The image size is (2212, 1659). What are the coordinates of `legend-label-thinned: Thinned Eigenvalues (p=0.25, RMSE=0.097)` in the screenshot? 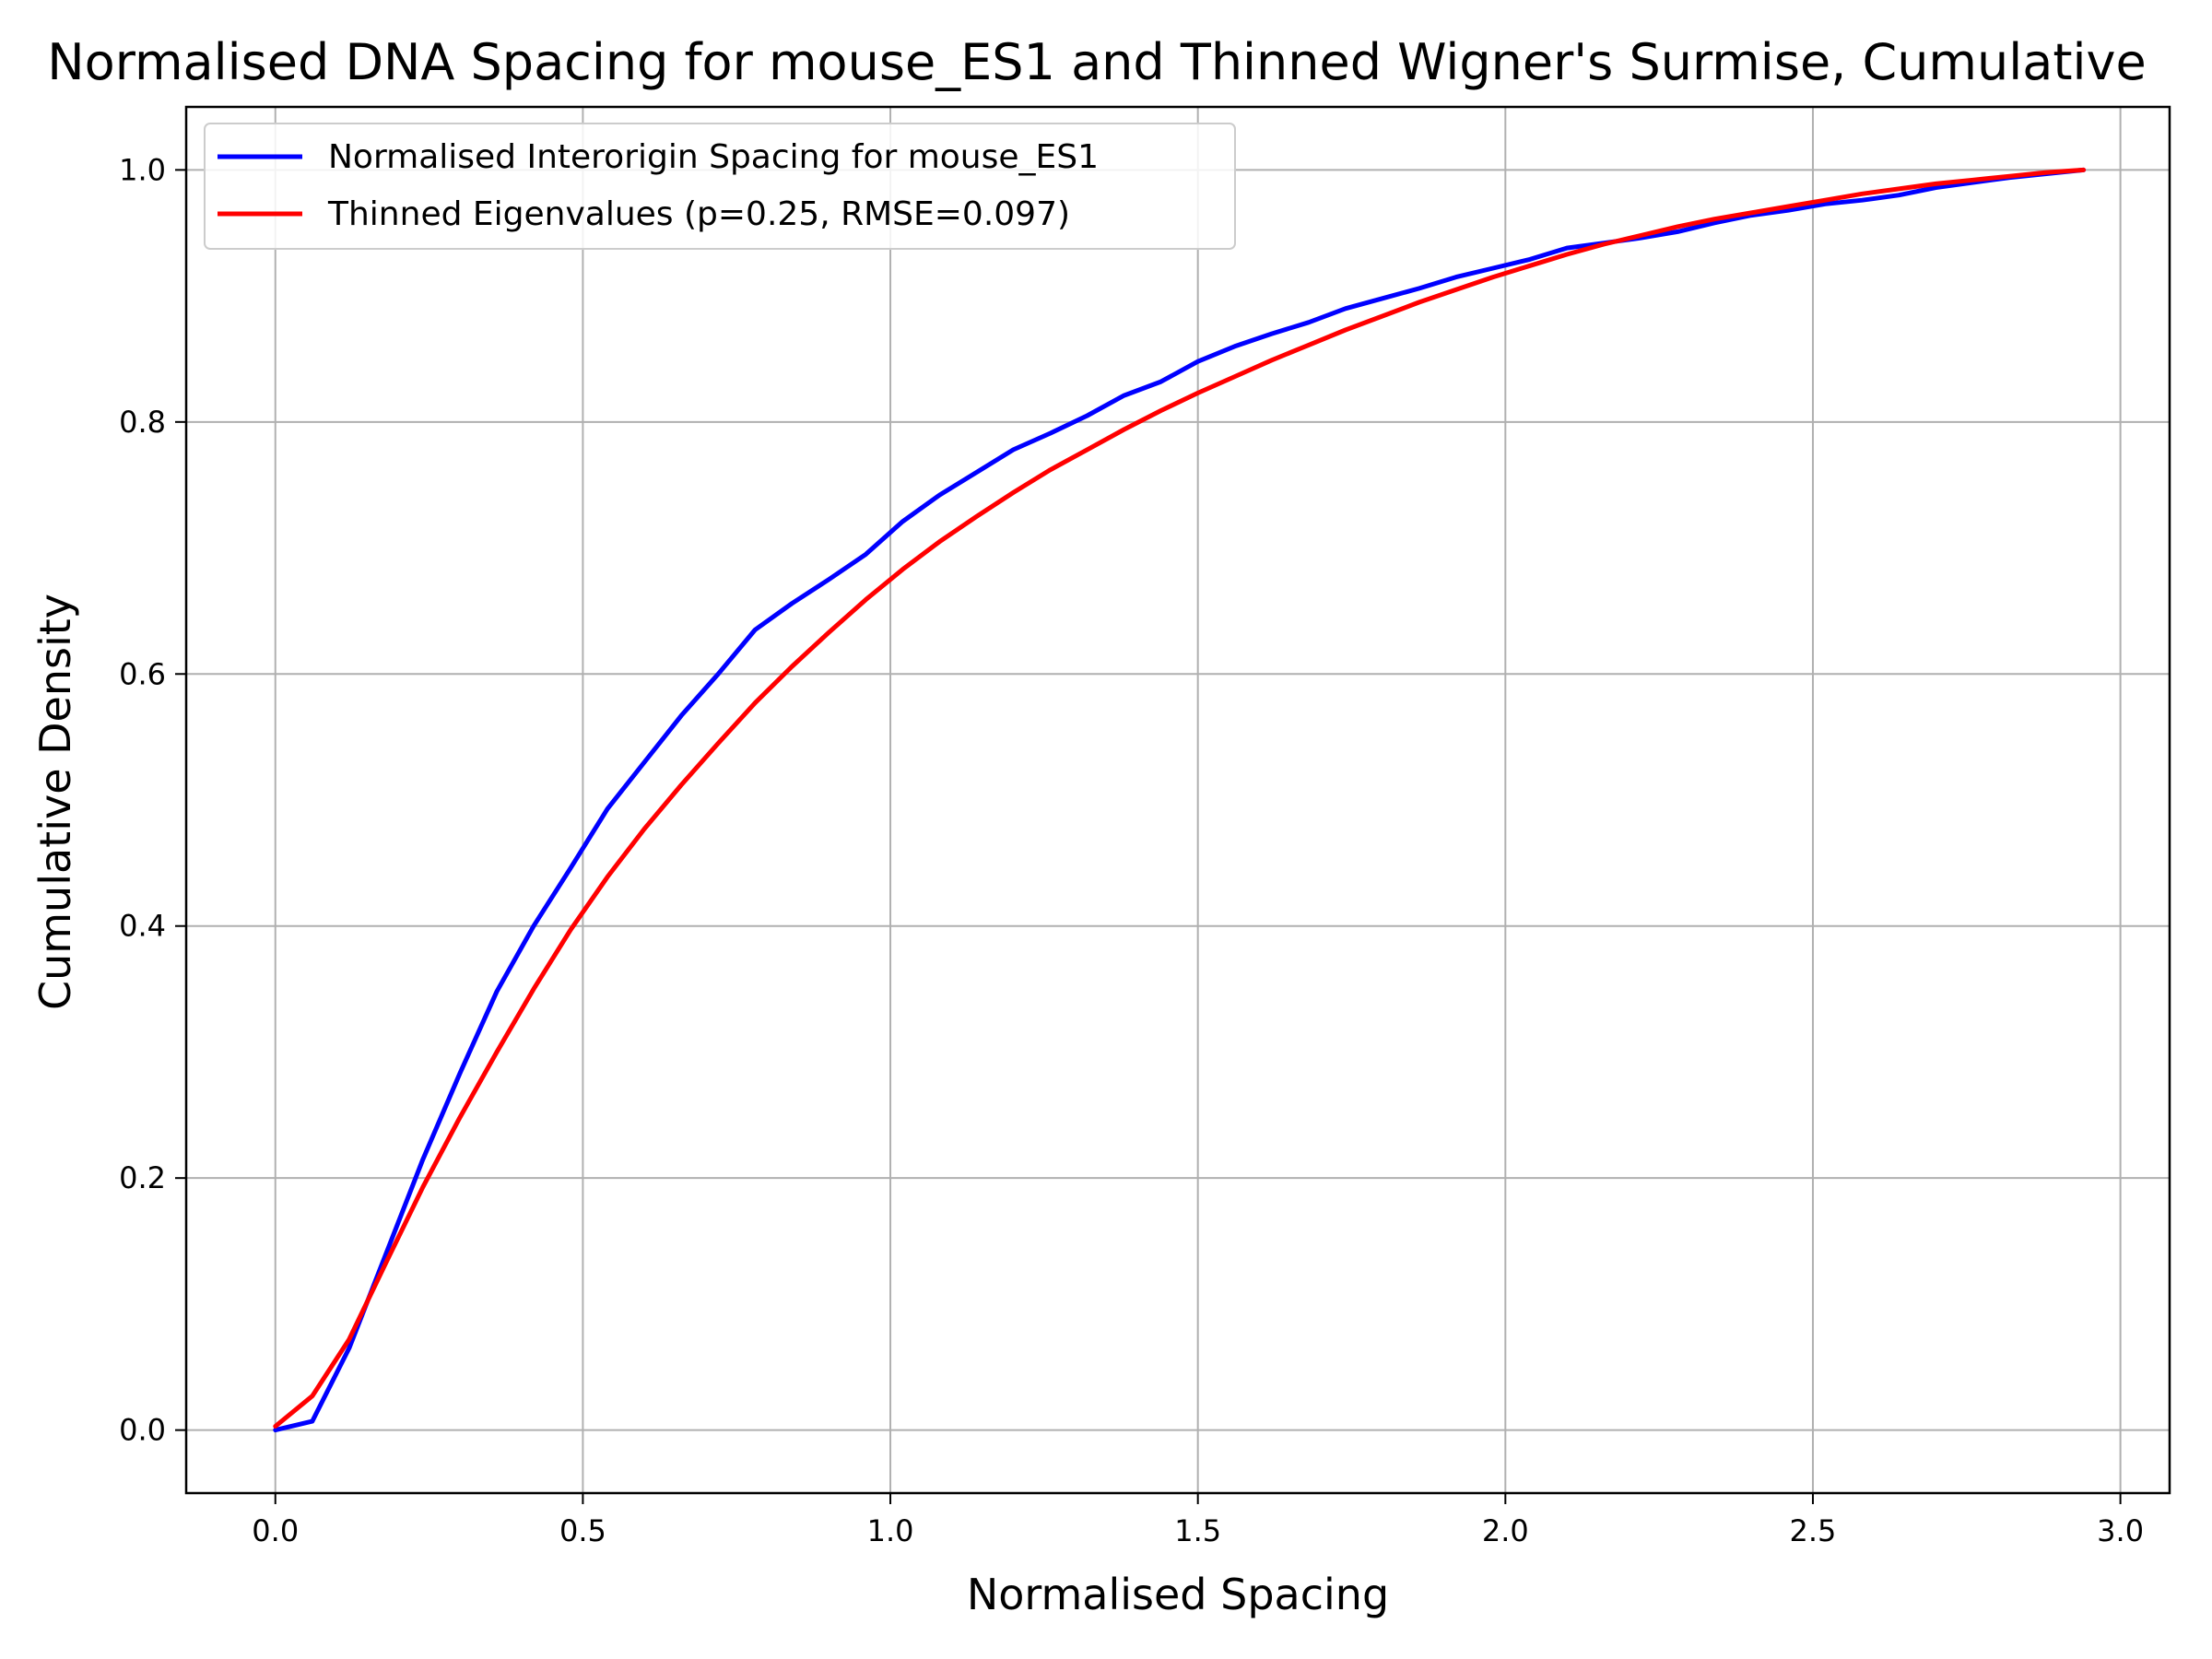 It's located at (698, 214).